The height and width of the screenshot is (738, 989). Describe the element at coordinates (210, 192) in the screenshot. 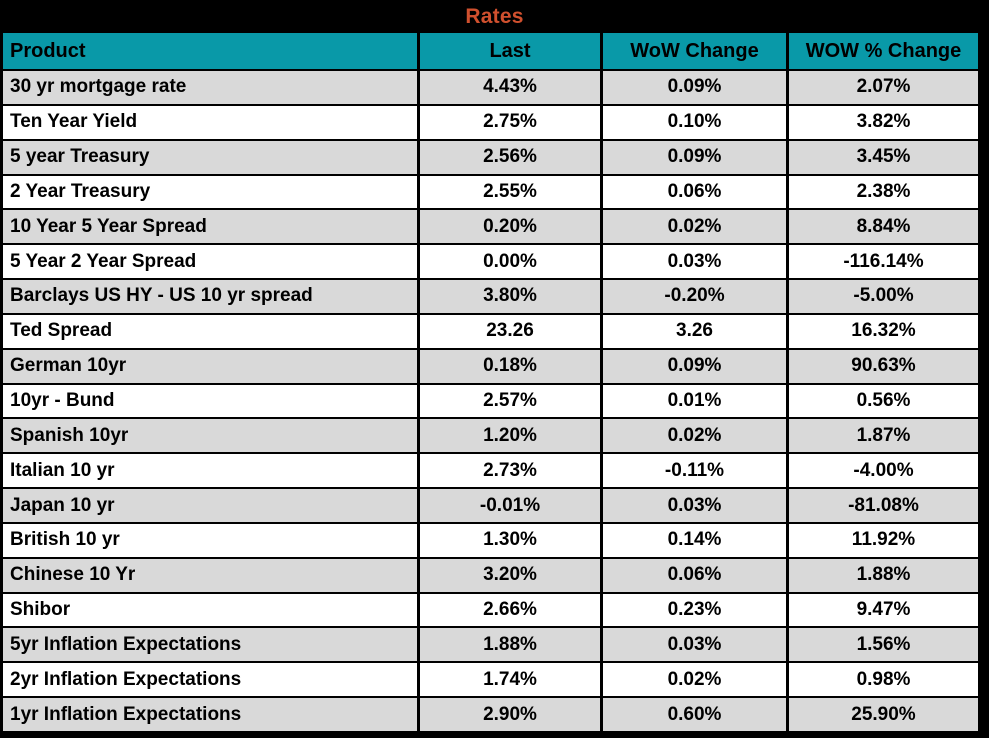

I see `product-cell: 2 Year Treasury` at that location.